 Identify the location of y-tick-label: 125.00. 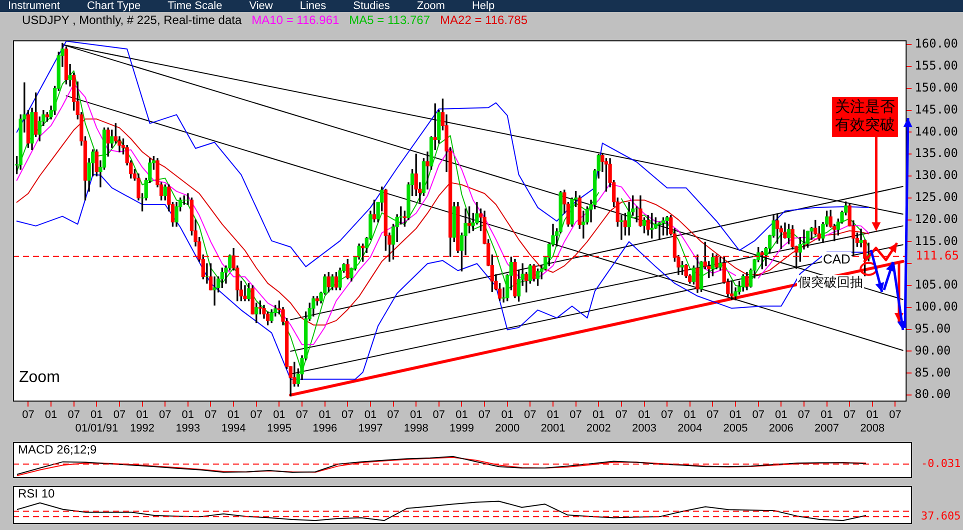
(936, 197).